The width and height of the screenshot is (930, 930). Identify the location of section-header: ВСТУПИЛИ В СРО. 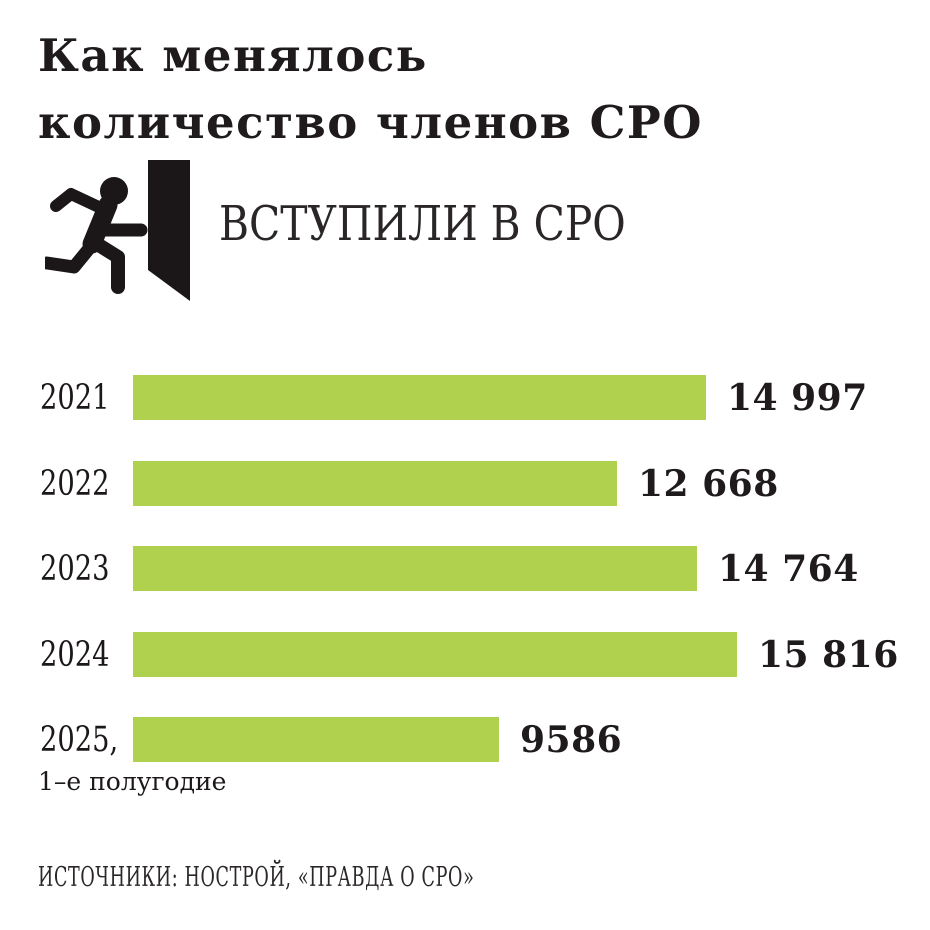
(369, 231).